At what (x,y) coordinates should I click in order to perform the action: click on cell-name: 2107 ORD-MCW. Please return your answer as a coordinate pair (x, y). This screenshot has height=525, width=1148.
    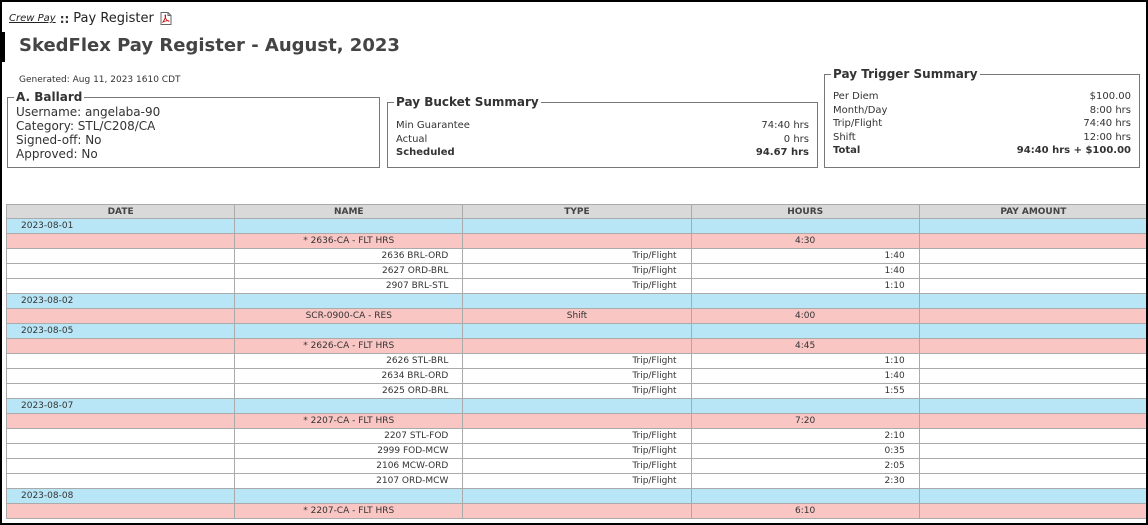
    Looking at the image, I should click on (349, 481).